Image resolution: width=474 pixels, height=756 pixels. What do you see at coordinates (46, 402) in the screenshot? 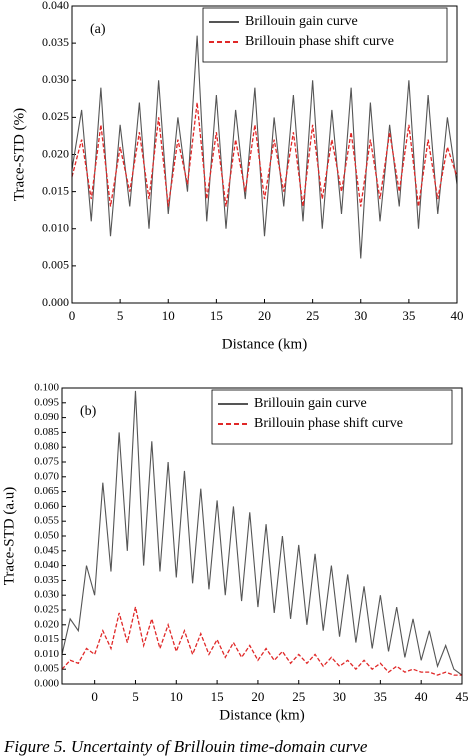
I see `y-tick-label: 0.095` at bounding box center [46, 402].